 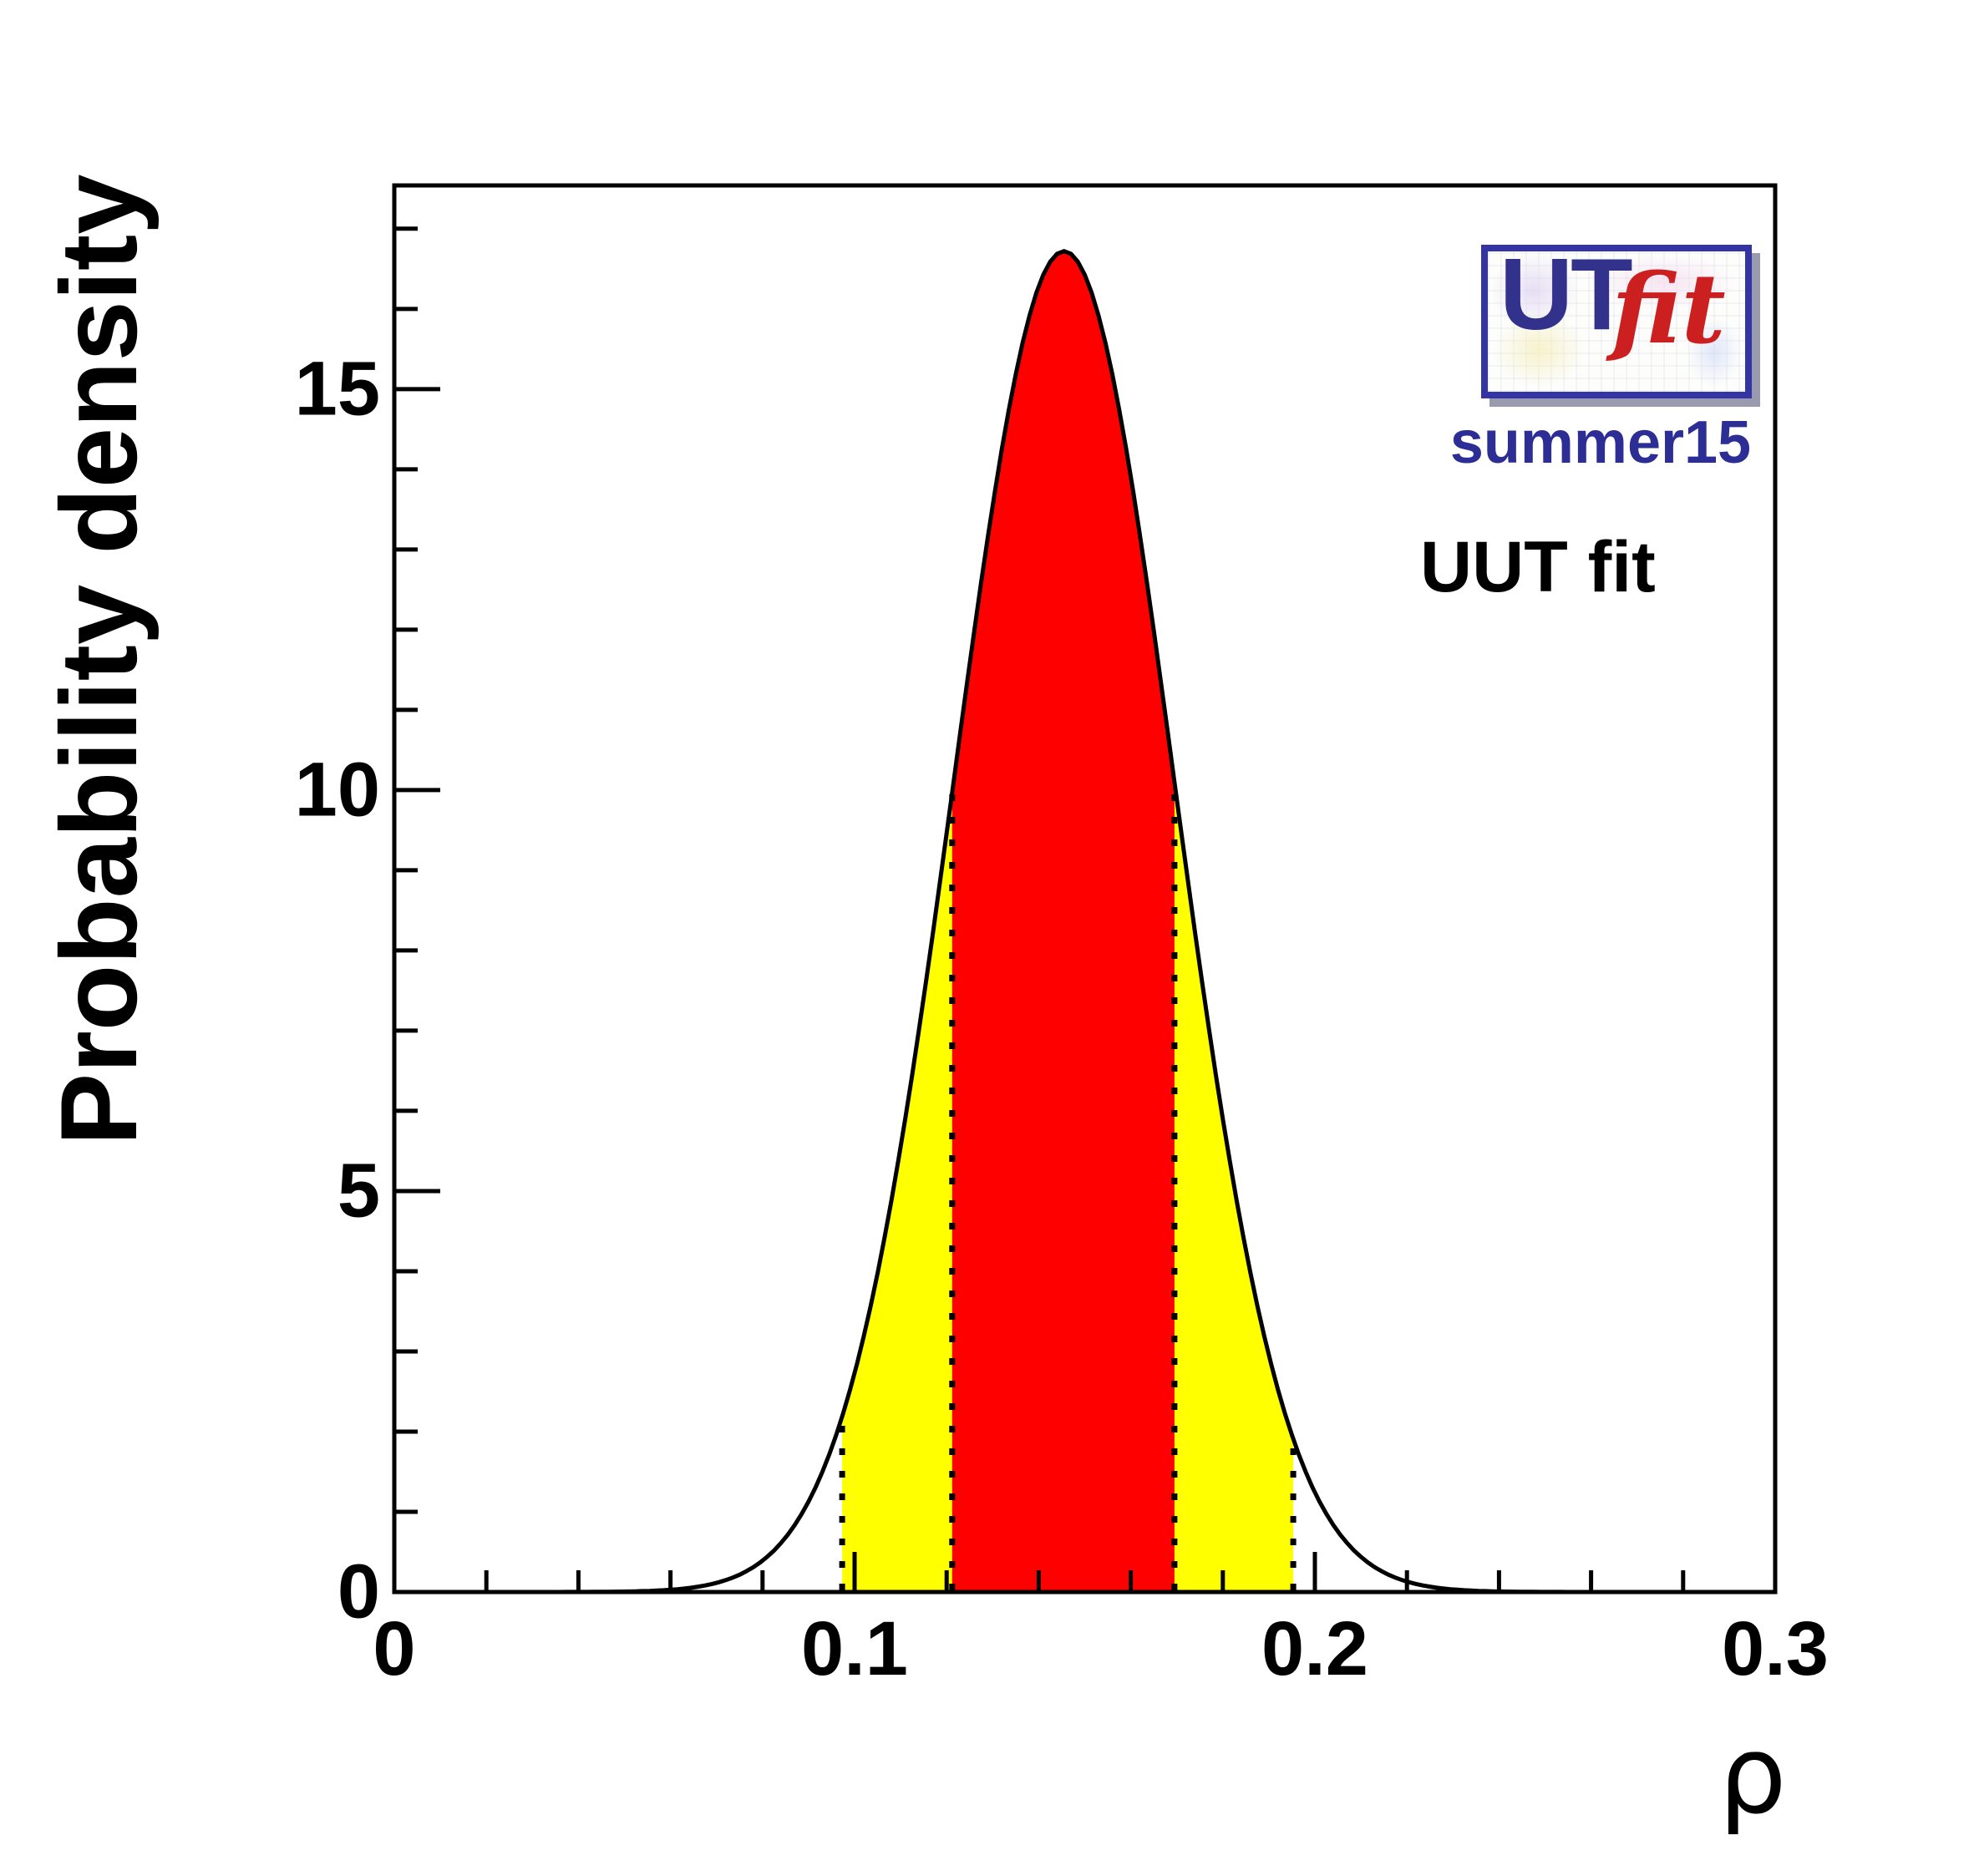 I want to click on x-tick-label-0p1: 0.1, so click(x=854, y=1648).